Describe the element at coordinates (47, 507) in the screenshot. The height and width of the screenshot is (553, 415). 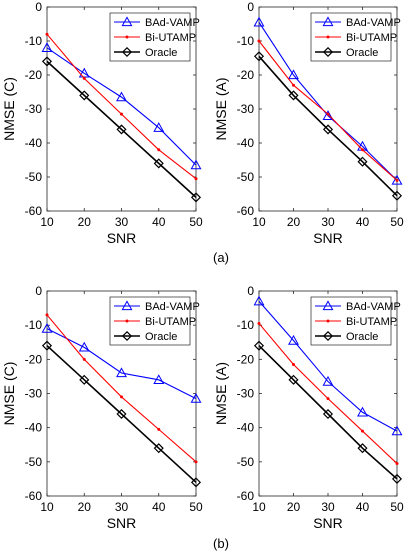
I see `x-tick-label: 10` at that location.